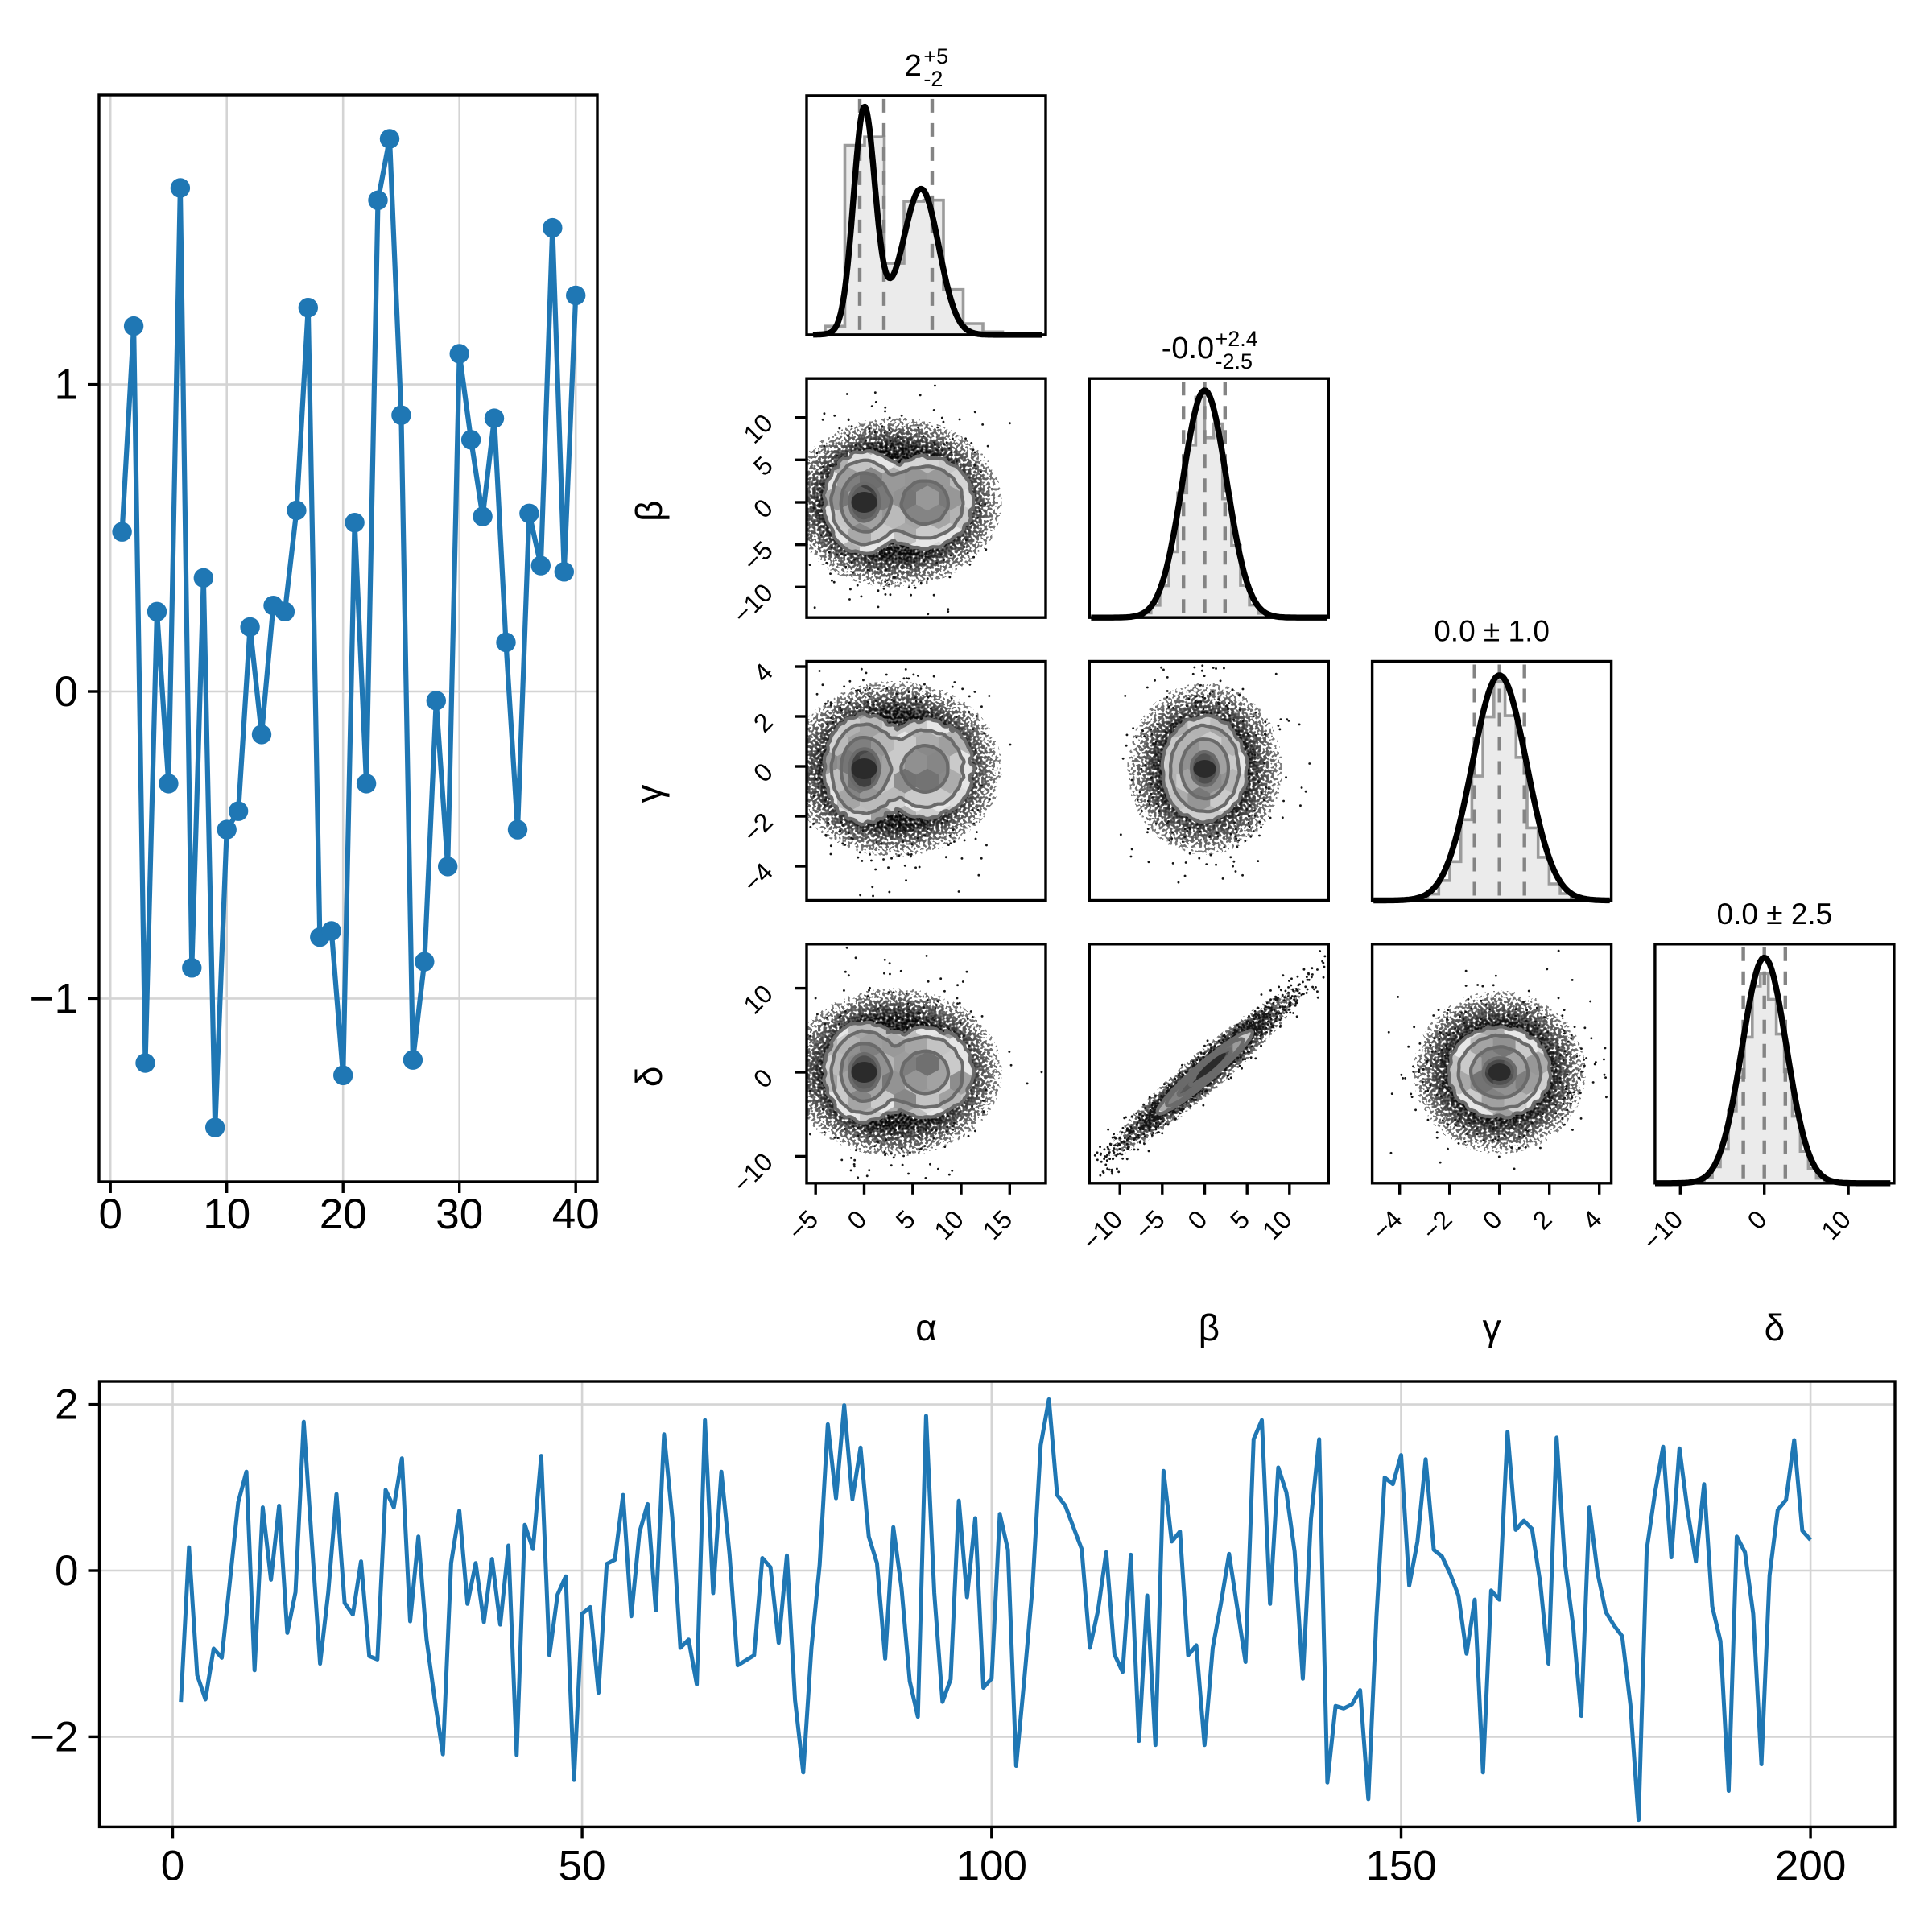 The height and width of the screenshot is (1932, 1932). Describe the element at coordinates (1188, 348) in the screenshot. I see `svg-text: -0.0` at that location.